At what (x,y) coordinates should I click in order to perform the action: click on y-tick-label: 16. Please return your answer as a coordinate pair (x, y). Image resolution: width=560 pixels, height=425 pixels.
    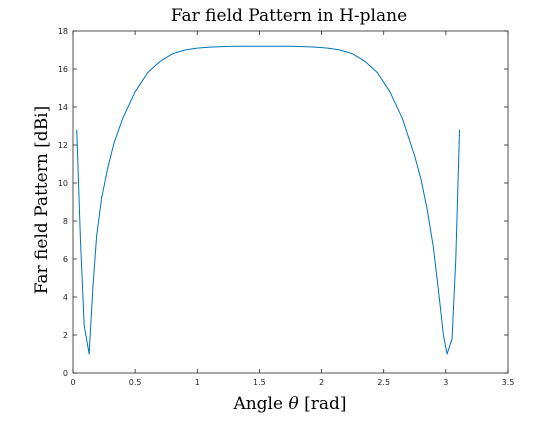
    Looking at the image, I should click on (63, 69).